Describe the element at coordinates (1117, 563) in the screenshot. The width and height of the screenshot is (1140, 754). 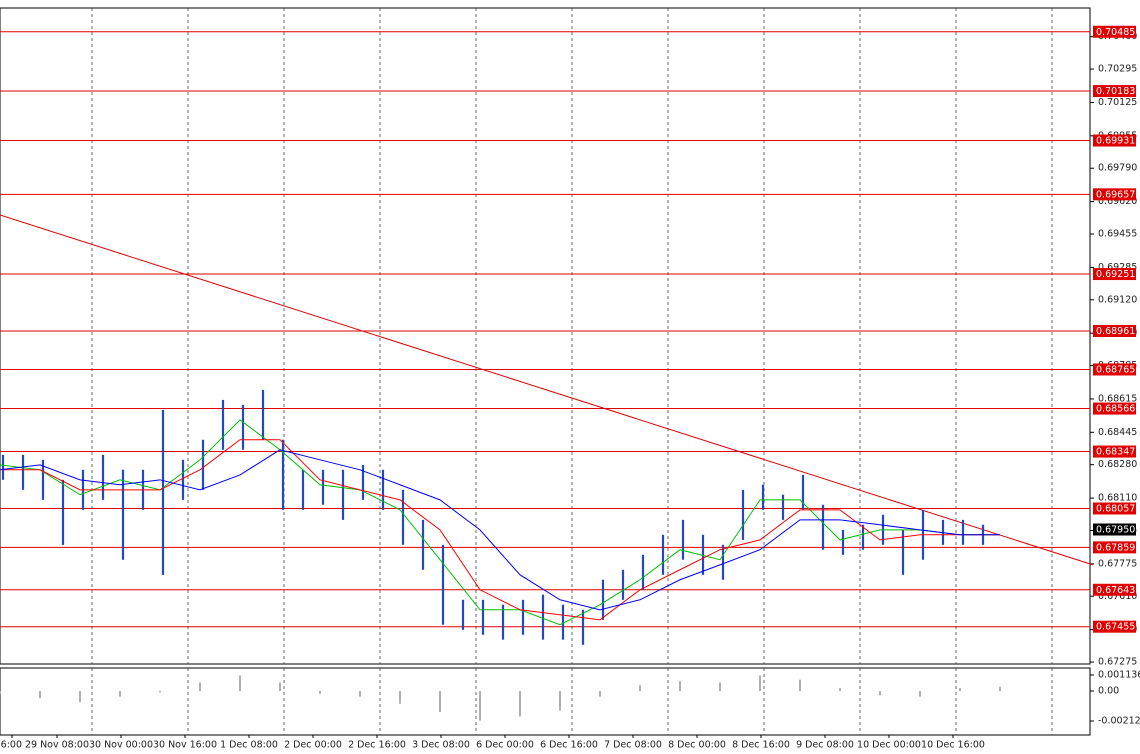
I see `y-tick-label: 0.67775` at that location.